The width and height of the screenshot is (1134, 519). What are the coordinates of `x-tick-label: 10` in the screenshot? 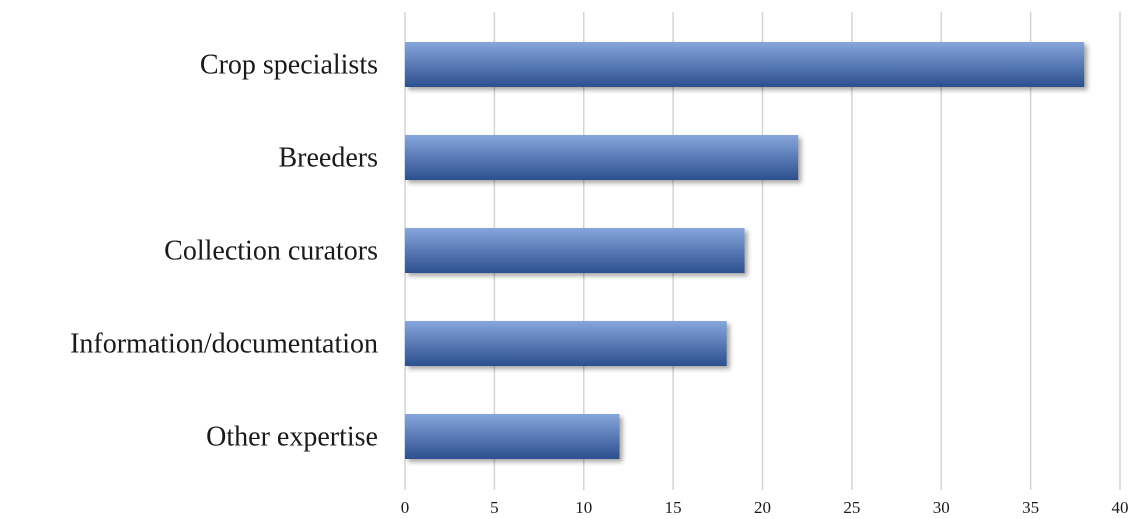 It's located at (583, 507).